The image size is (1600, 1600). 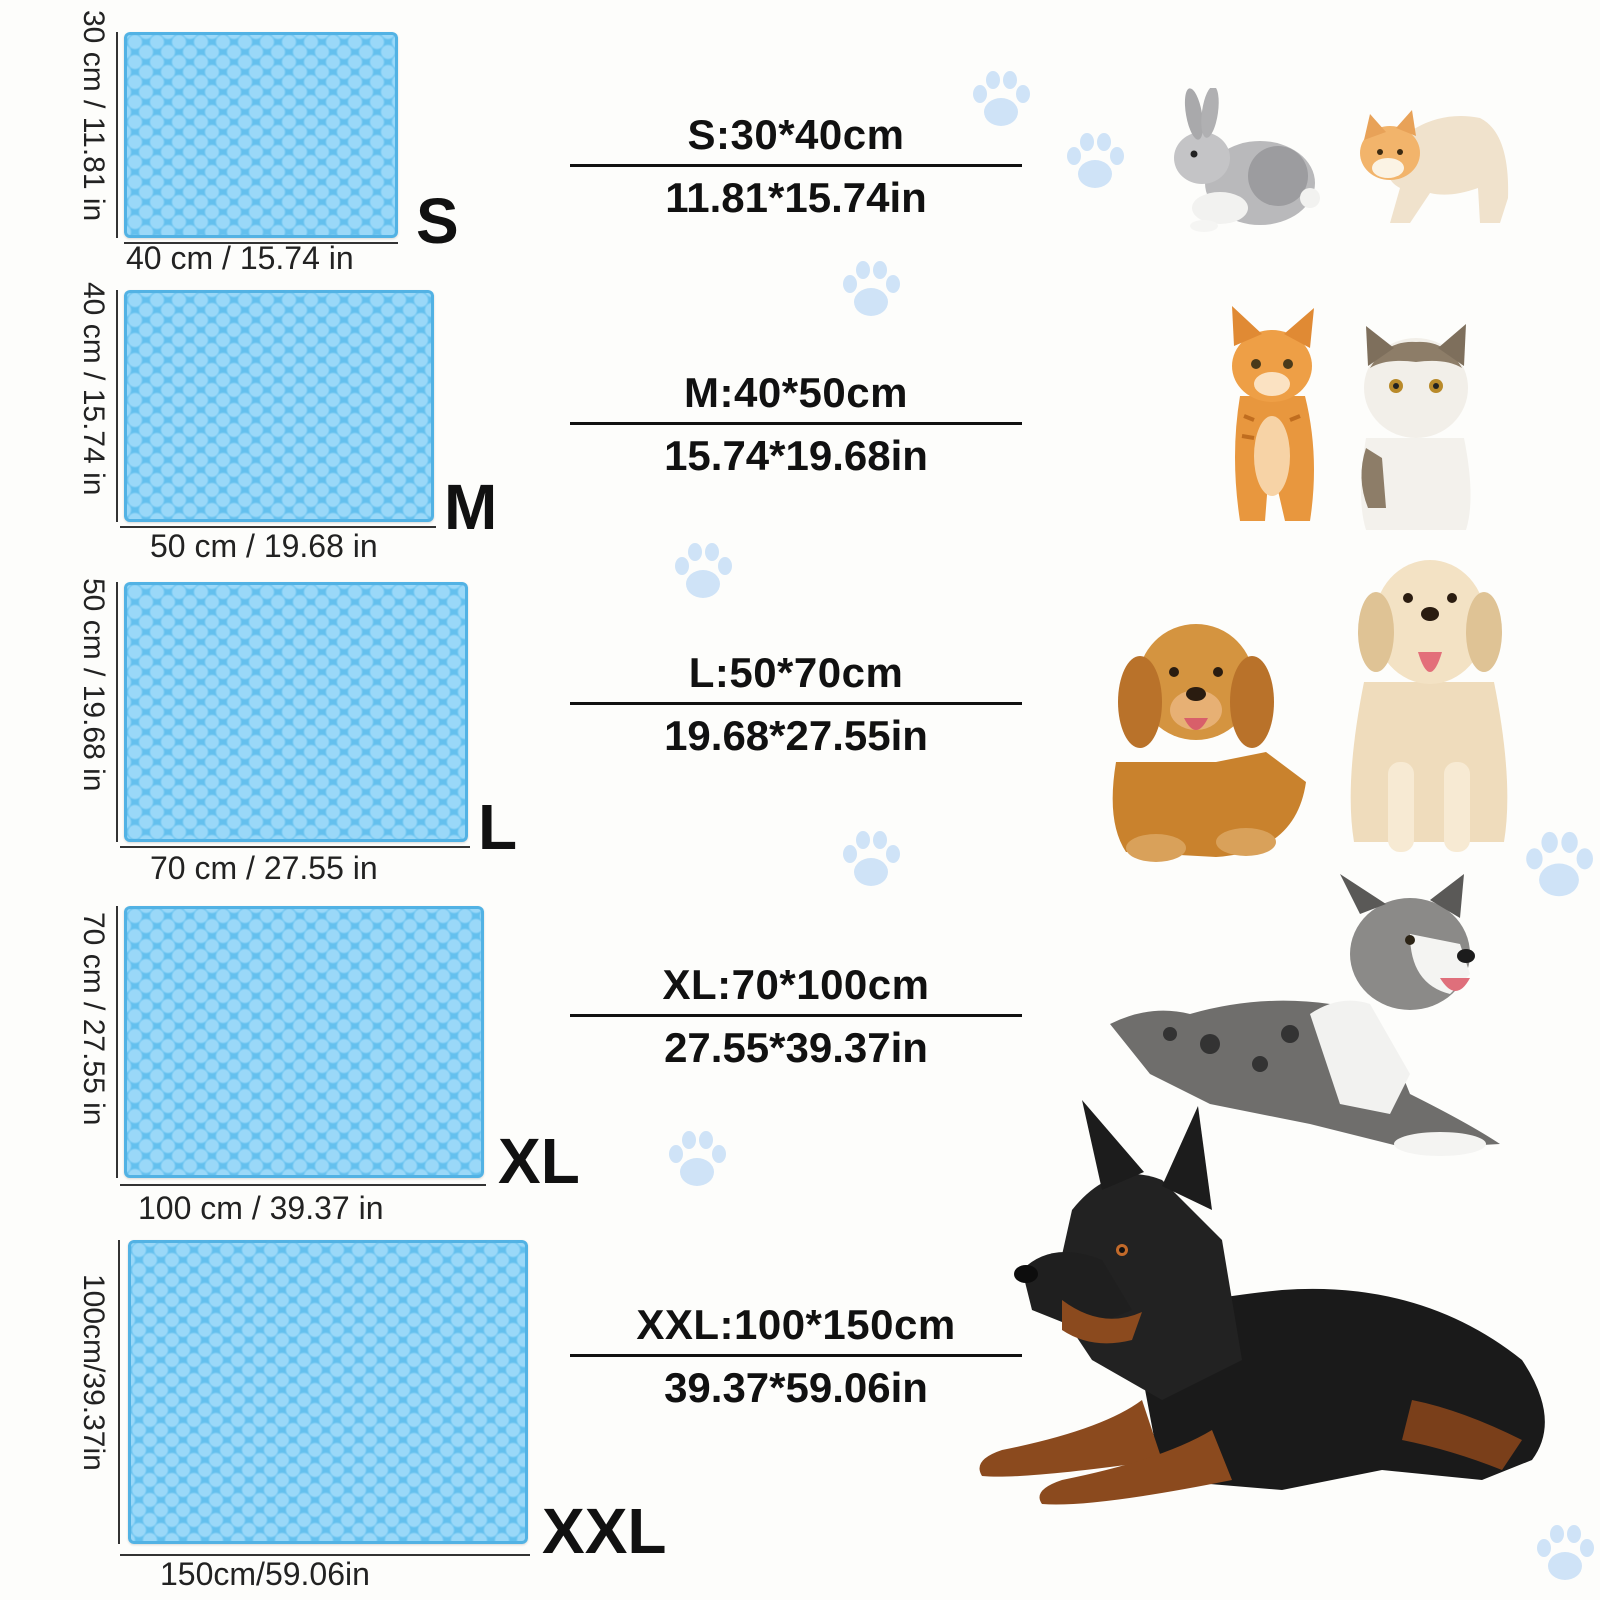 I want to click on mat-m, so click(x=279, y=406).